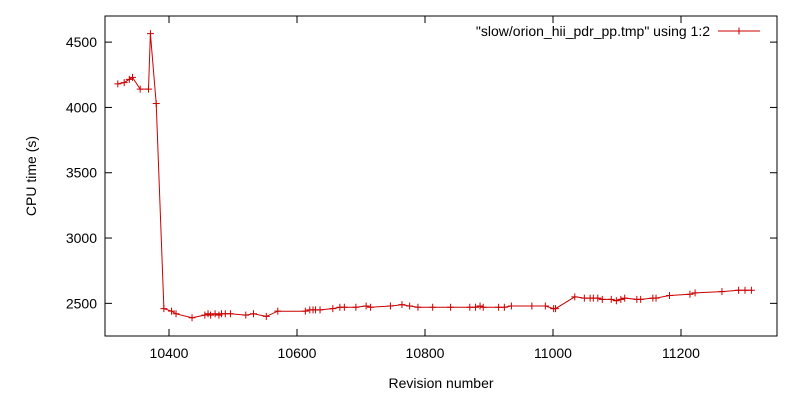 This screenshot has width=800, height=400. I want to click on x-tick-label: 10800, so click(425, 353).